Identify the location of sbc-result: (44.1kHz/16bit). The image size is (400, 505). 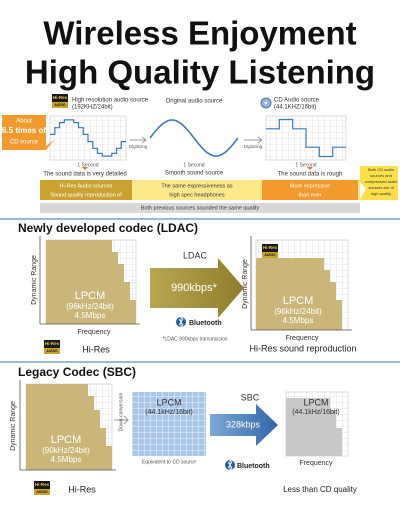
(315, 412).